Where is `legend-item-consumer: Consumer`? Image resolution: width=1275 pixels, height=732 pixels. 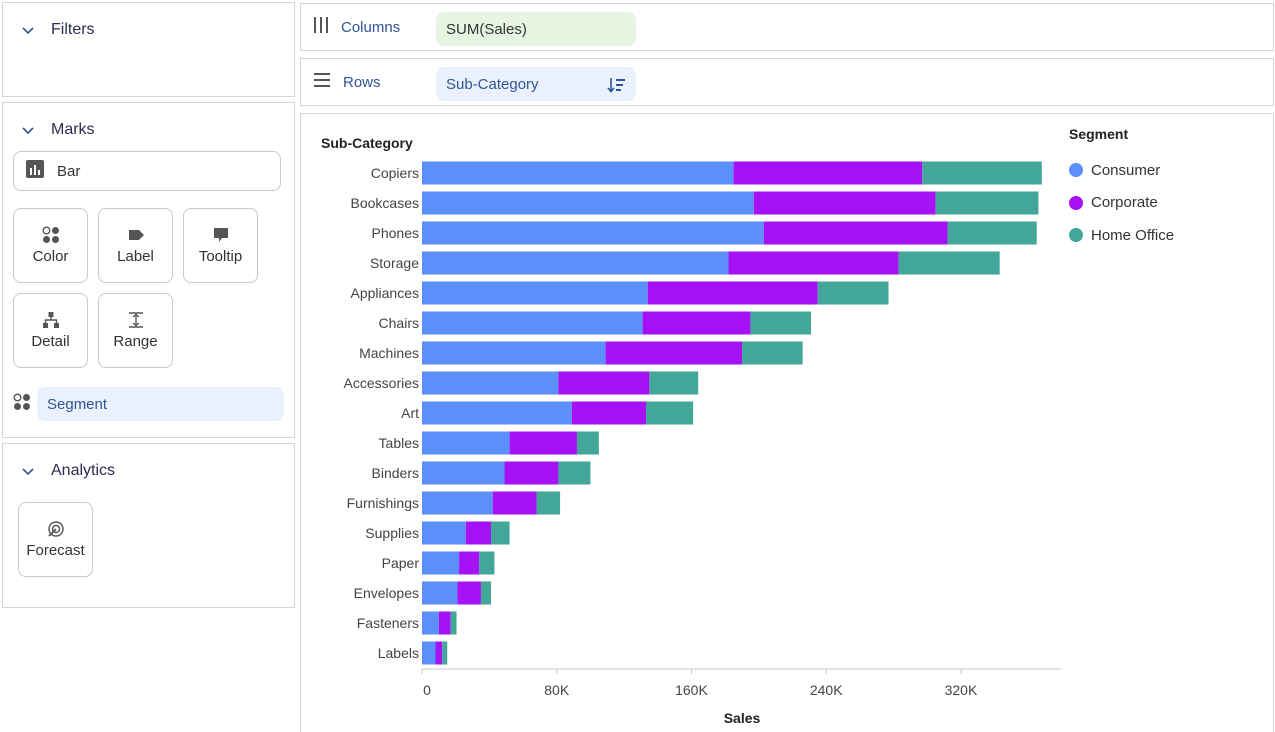 legend-item-consumer: Consumer is located at coordinates (1121, 170).